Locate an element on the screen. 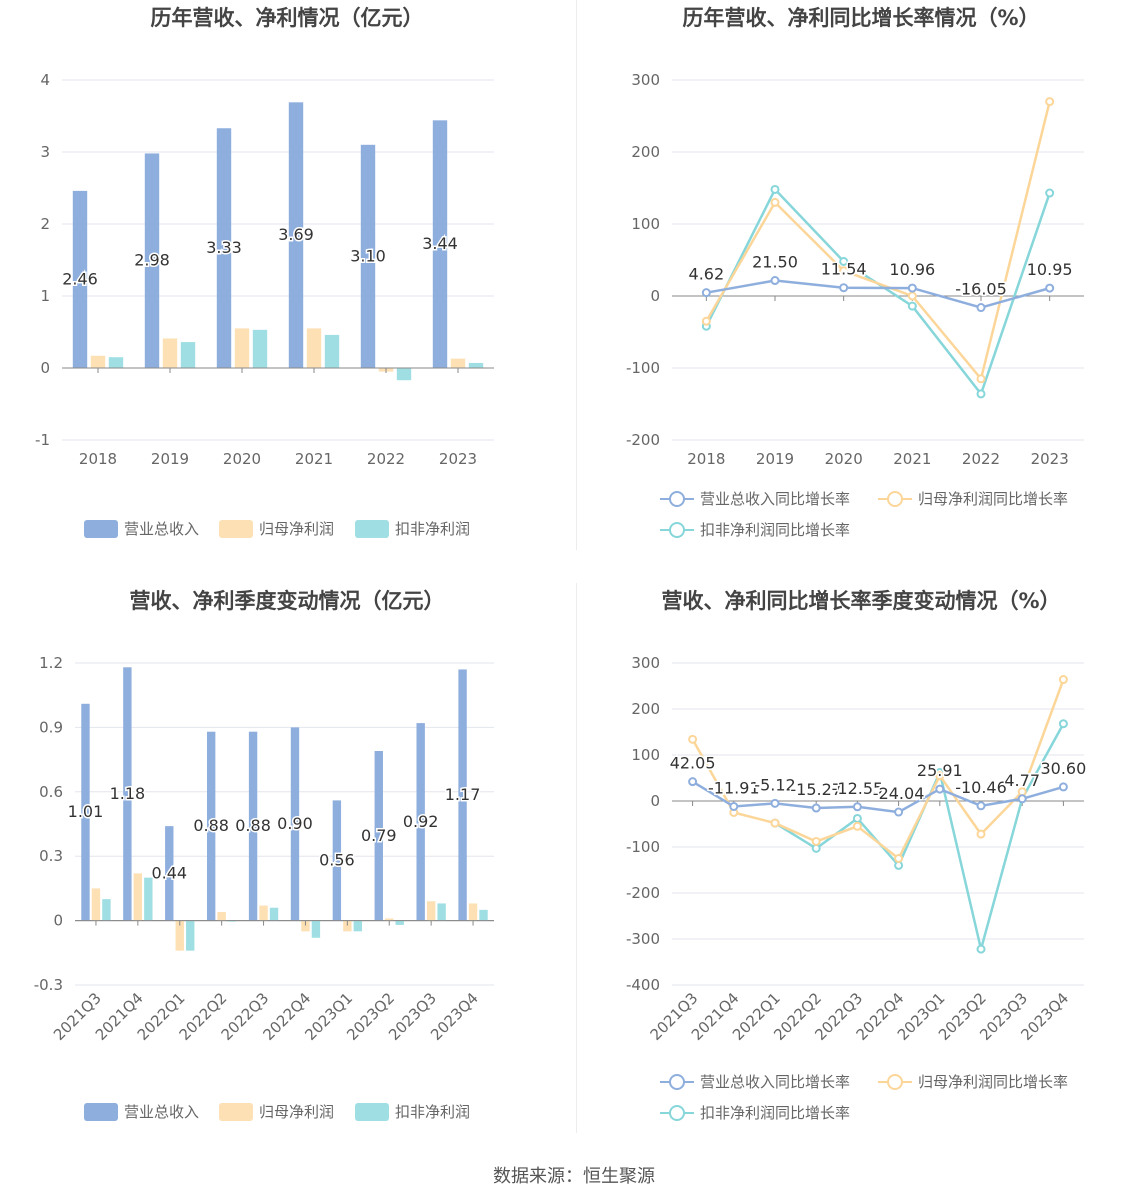 The width and height of the screenshot is (1148, 1202). y-tick-label: -300 is located at coordinates (643, 939).